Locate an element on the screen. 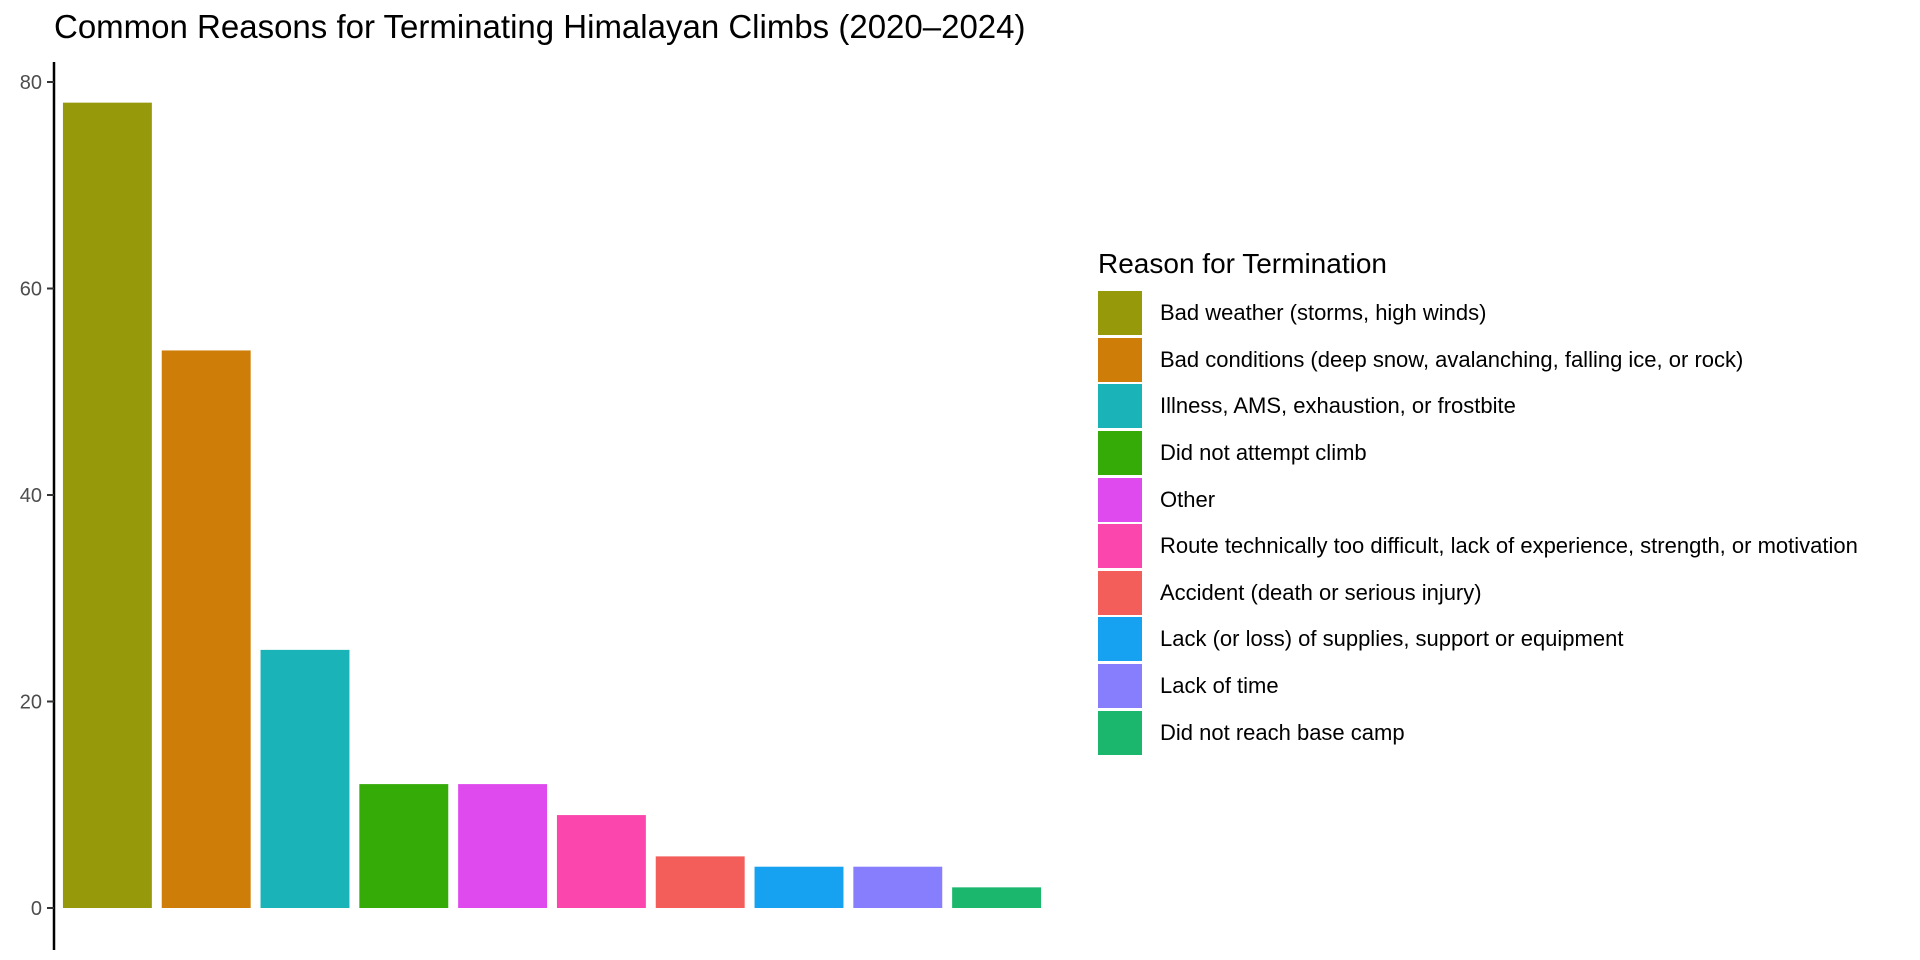 The width and height of the screenshot is (1920, 960). y-tick-label: 20 is located at coordinates (31, 703).